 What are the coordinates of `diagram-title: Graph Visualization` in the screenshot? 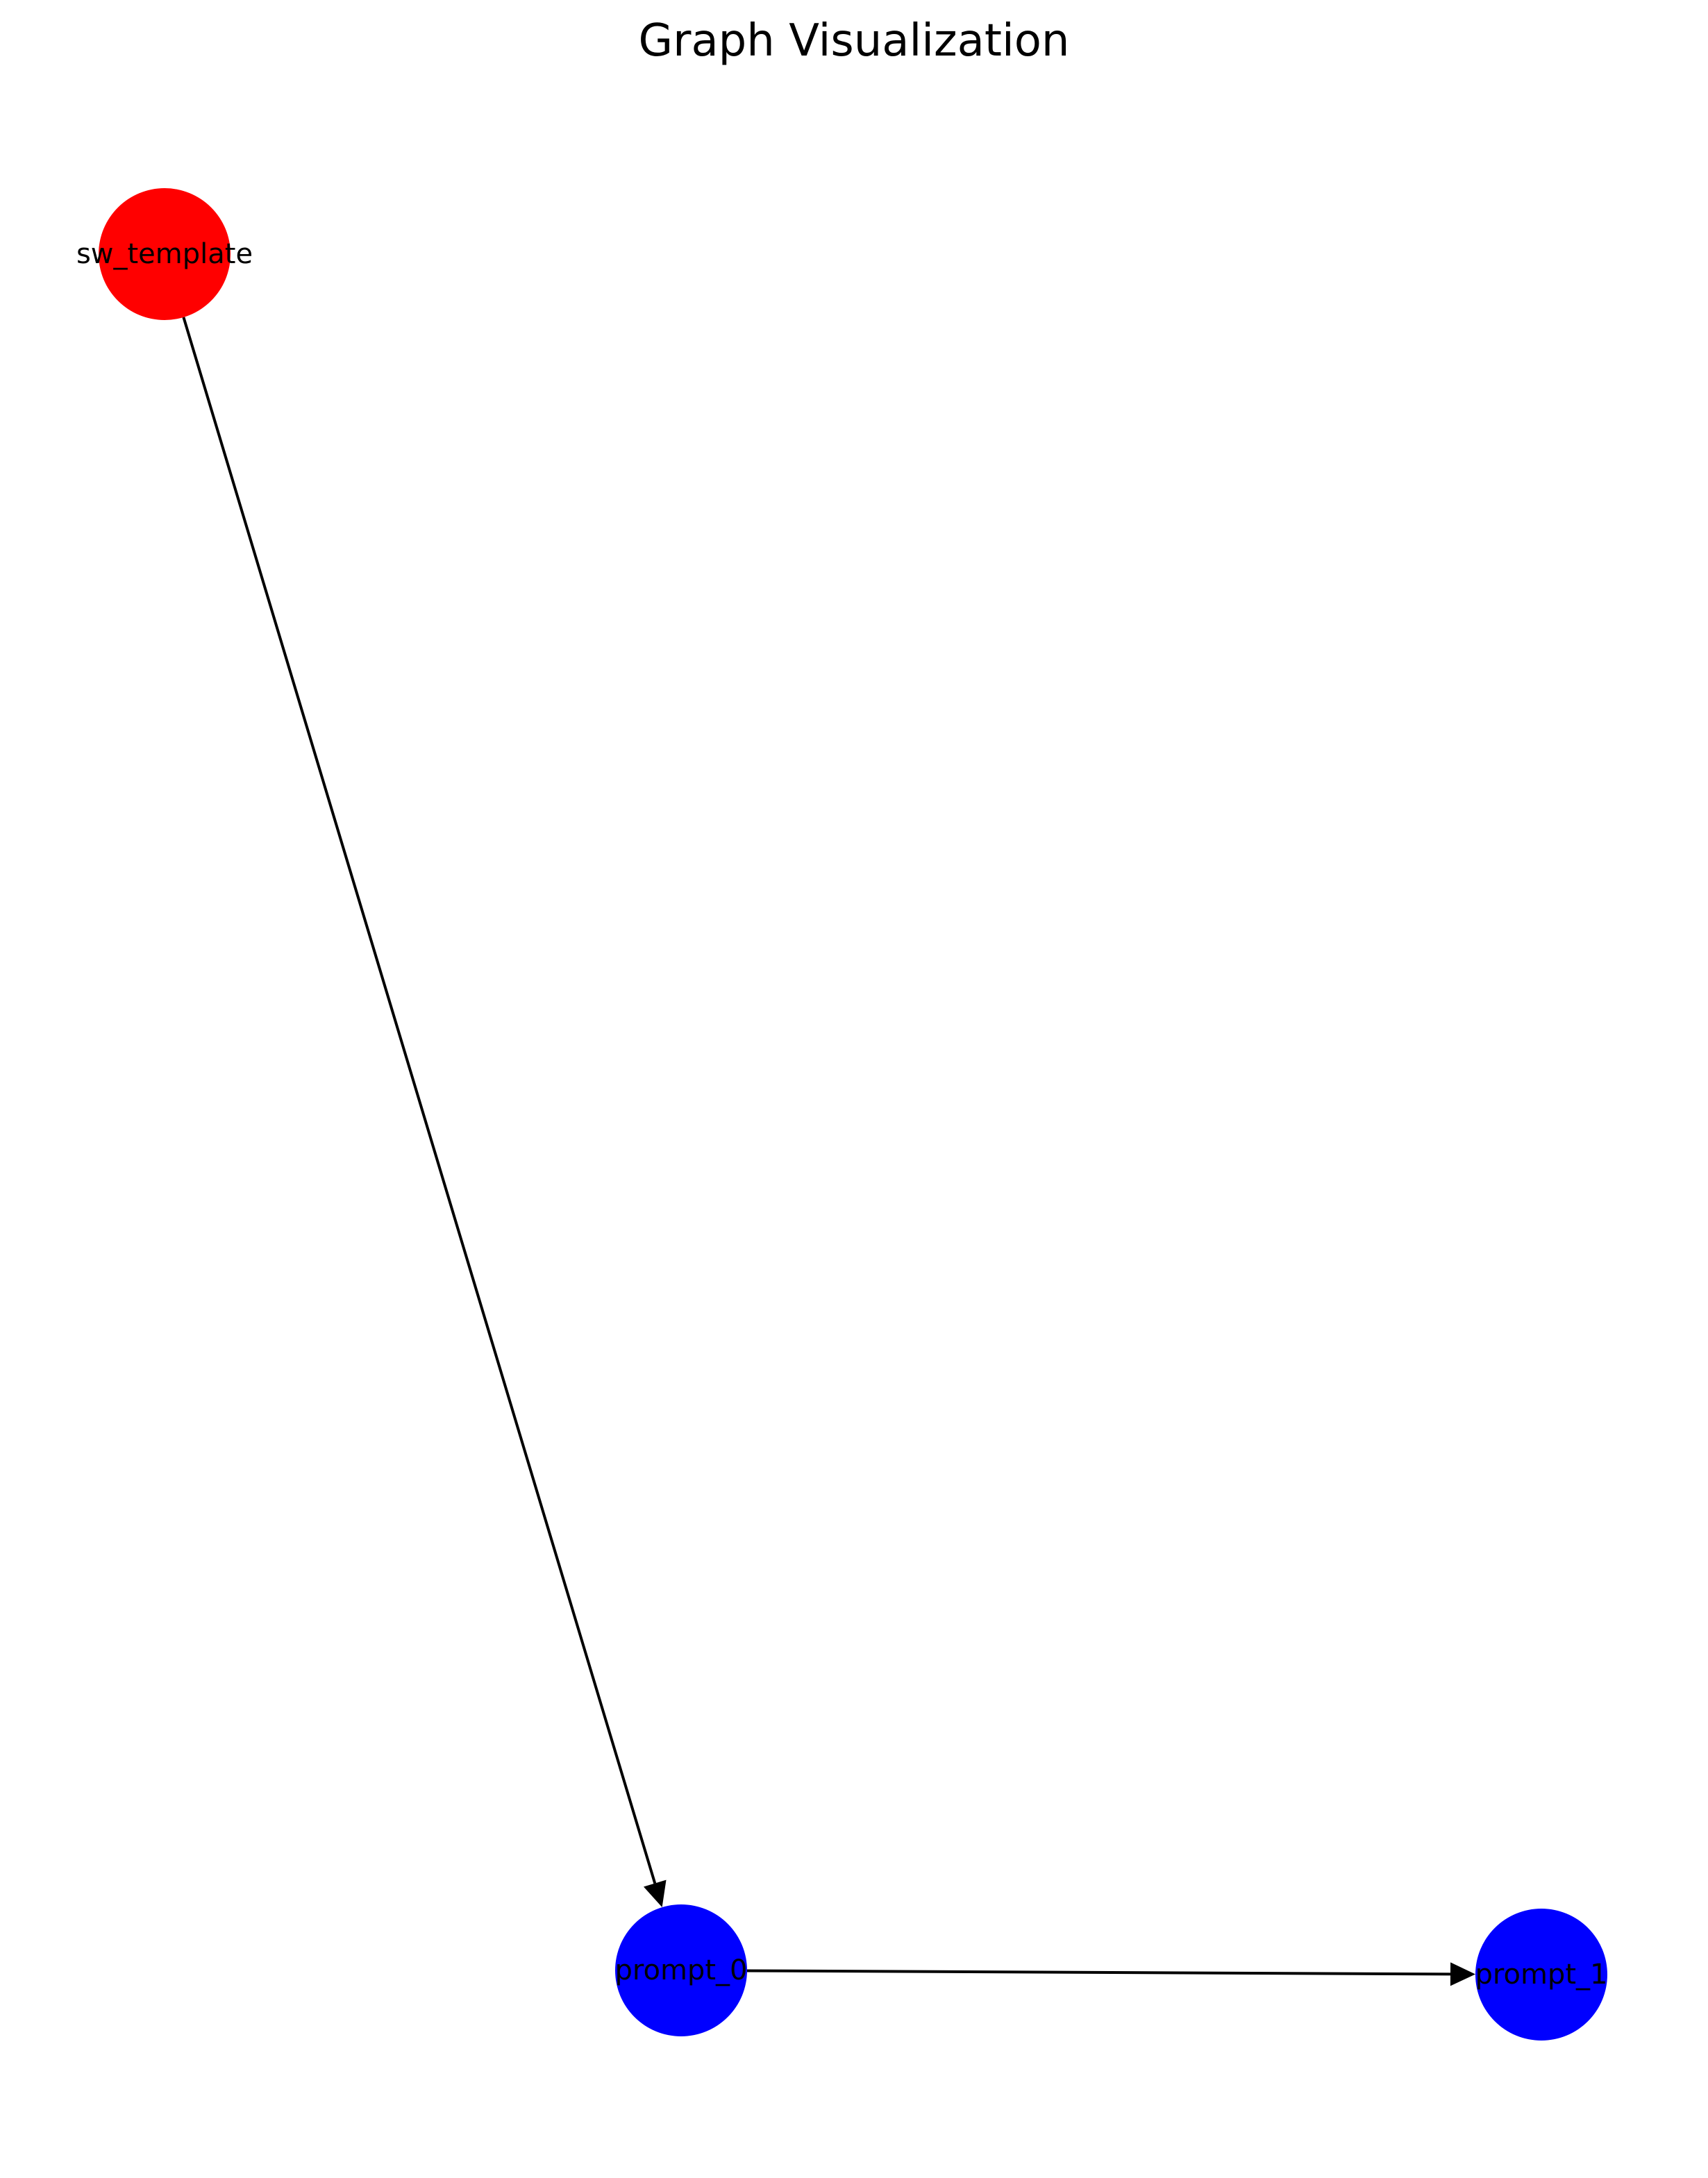 It's located at (854, 41).